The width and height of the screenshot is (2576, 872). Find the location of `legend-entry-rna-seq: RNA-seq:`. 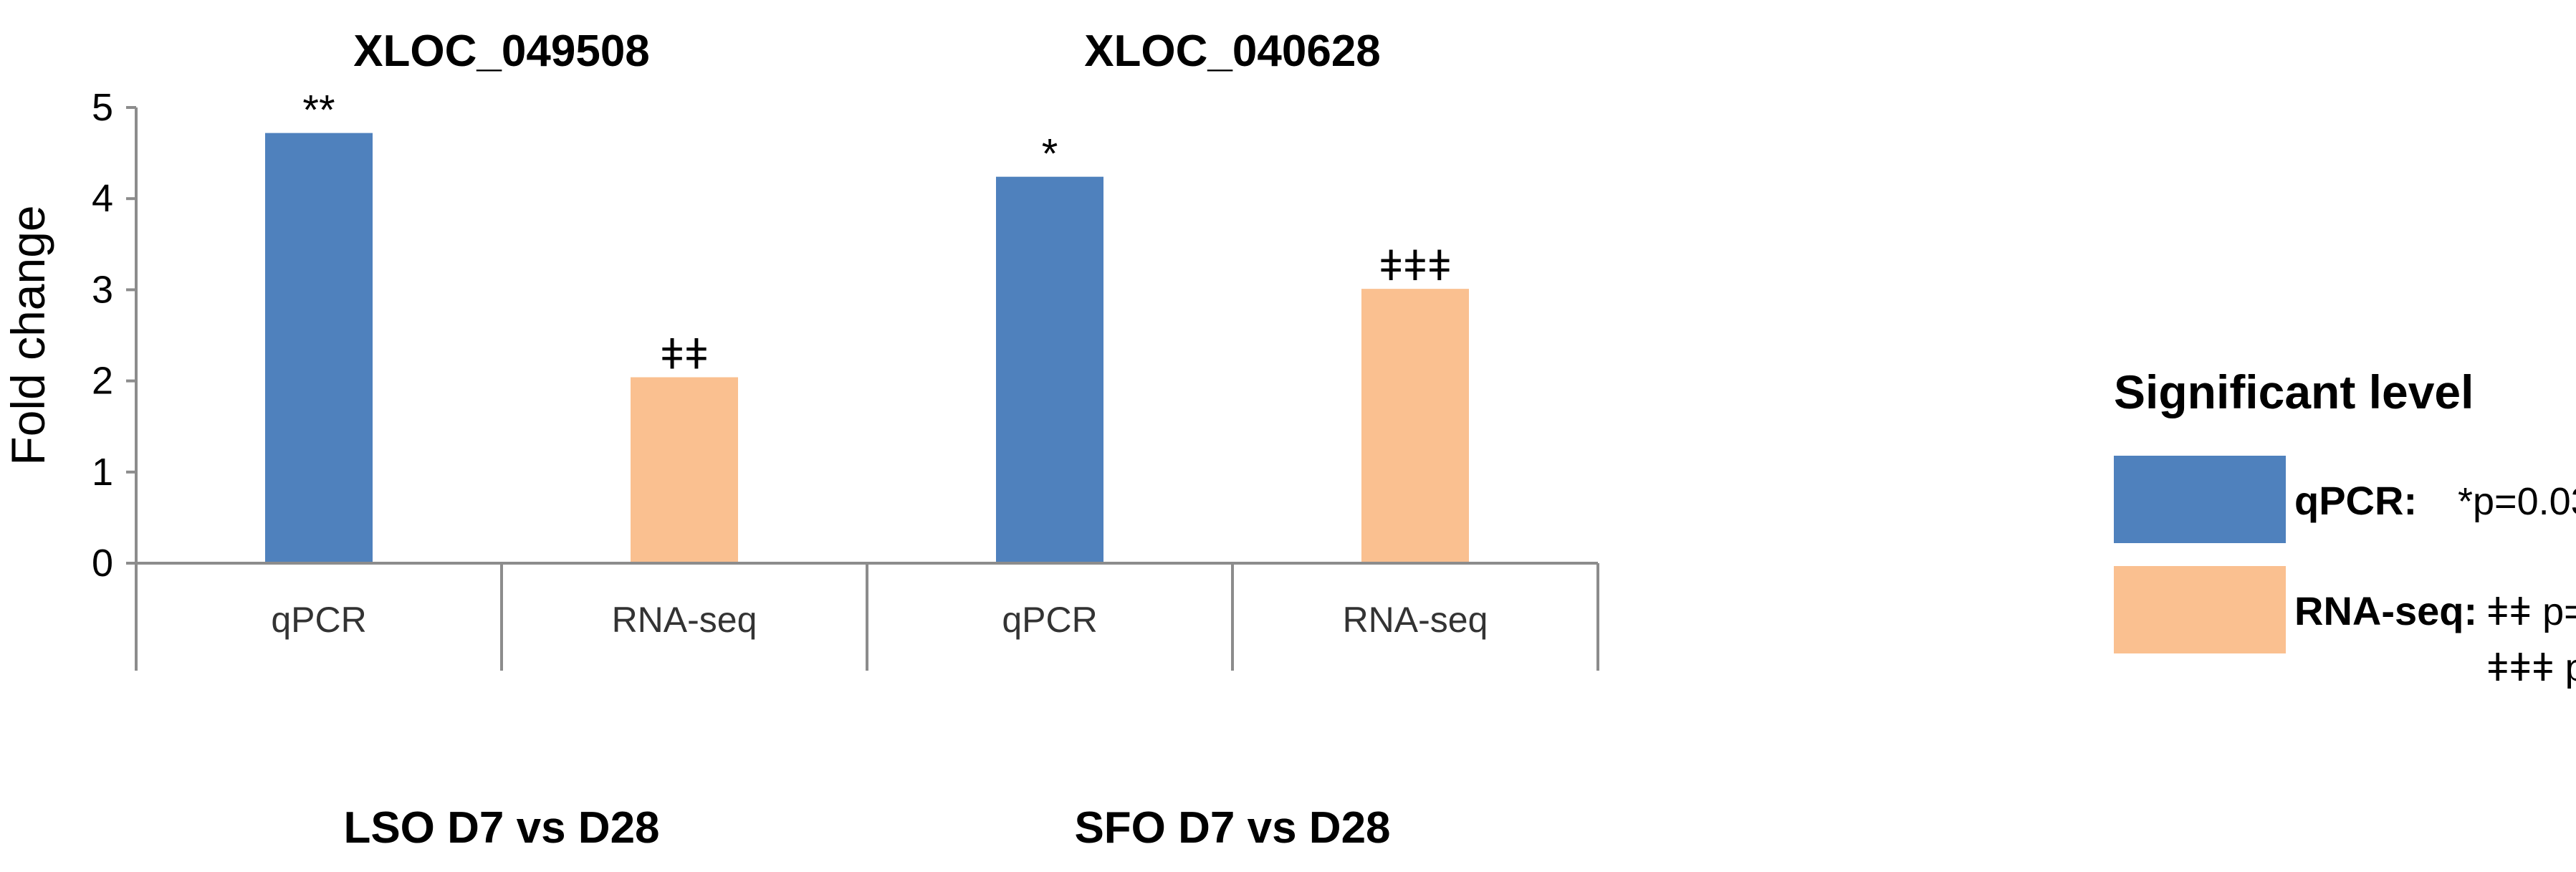

legend-entry-rna-seq: RNA-seq: is located at coordinates (2385, 610).